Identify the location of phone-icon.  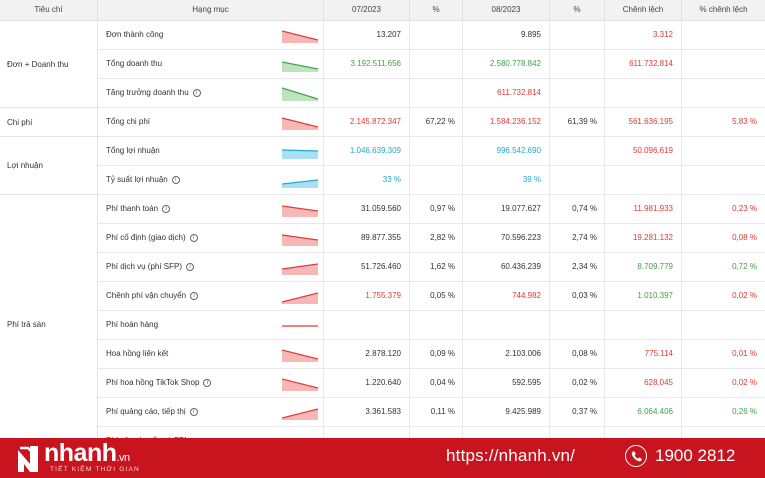
(636, 456).